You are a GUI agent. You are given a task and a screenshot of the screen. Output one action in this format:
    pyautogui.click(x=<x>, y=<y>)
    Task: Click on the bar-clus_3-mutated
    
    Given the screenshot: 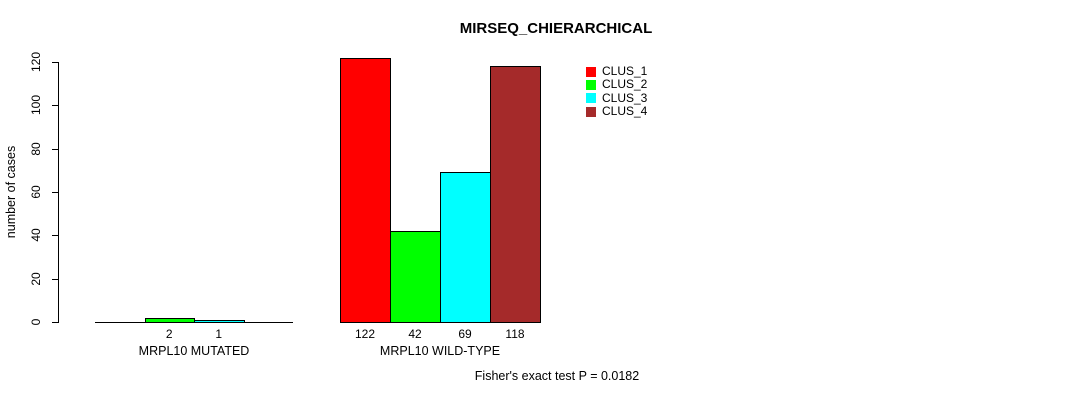 What is the action you would take?
    pyautogui.click(x=219, y=321)
    